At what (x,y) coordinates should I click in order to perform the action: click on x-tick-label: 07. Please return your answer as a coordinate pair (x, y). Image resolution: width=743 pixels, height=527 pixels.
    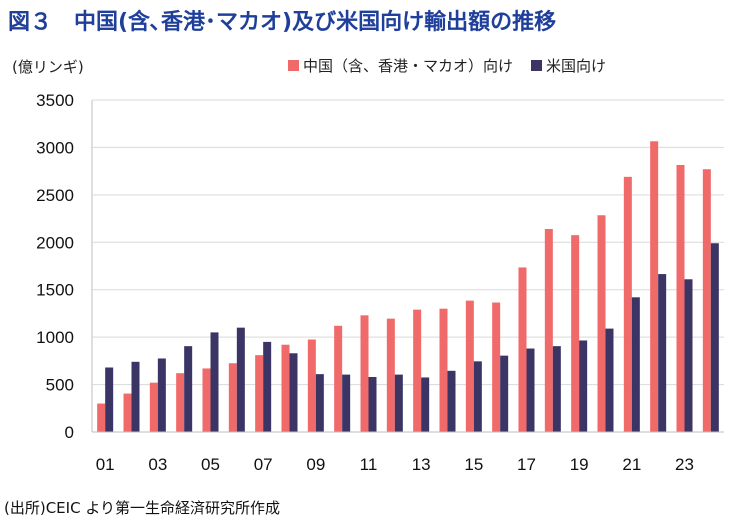
    Looking at the image, I should click on (263, 464).